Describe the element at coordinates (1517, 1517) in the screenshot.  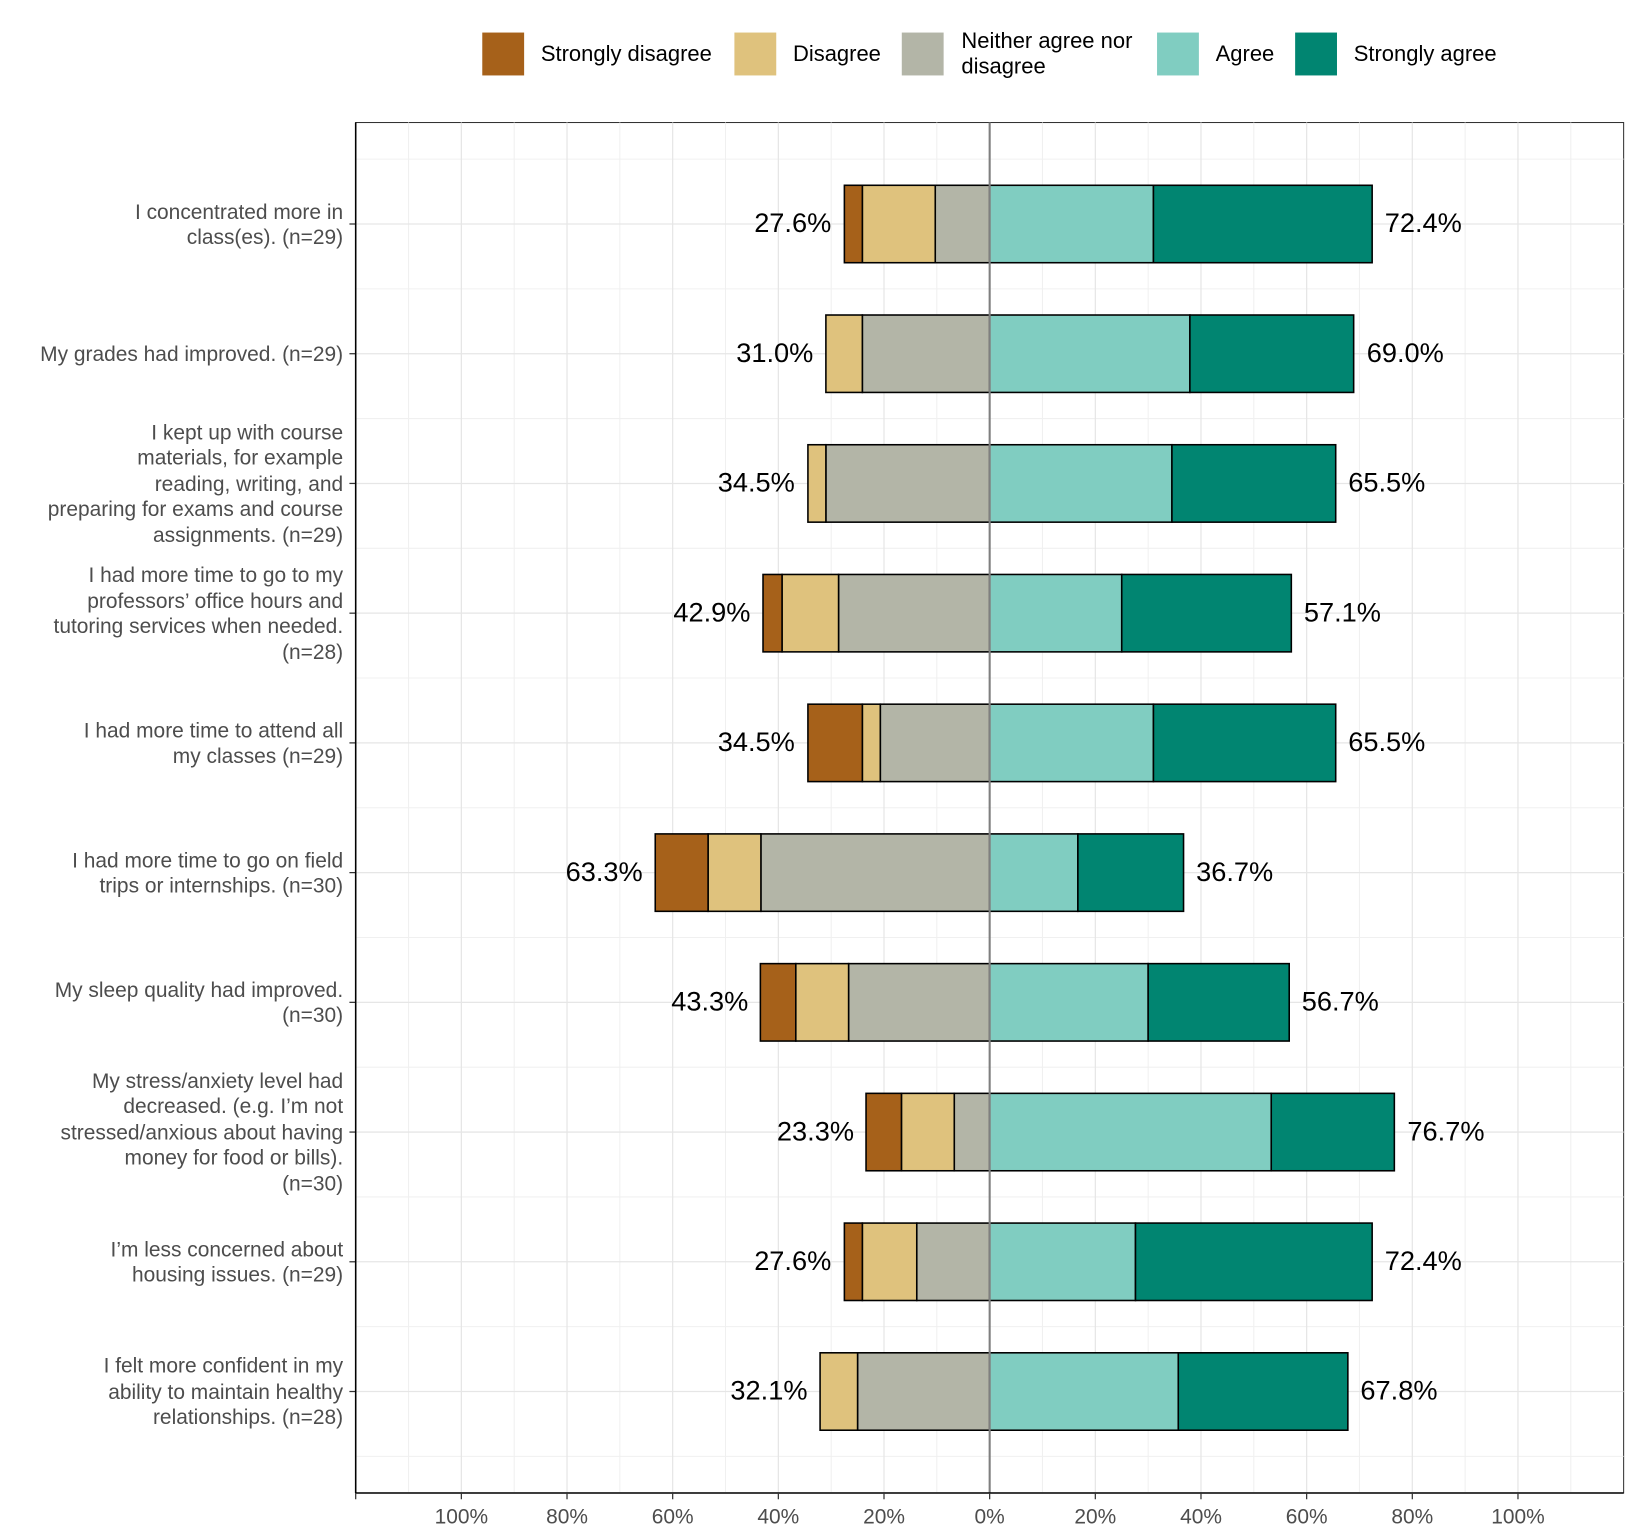
I see `x-tick-label: 100%` at that location.